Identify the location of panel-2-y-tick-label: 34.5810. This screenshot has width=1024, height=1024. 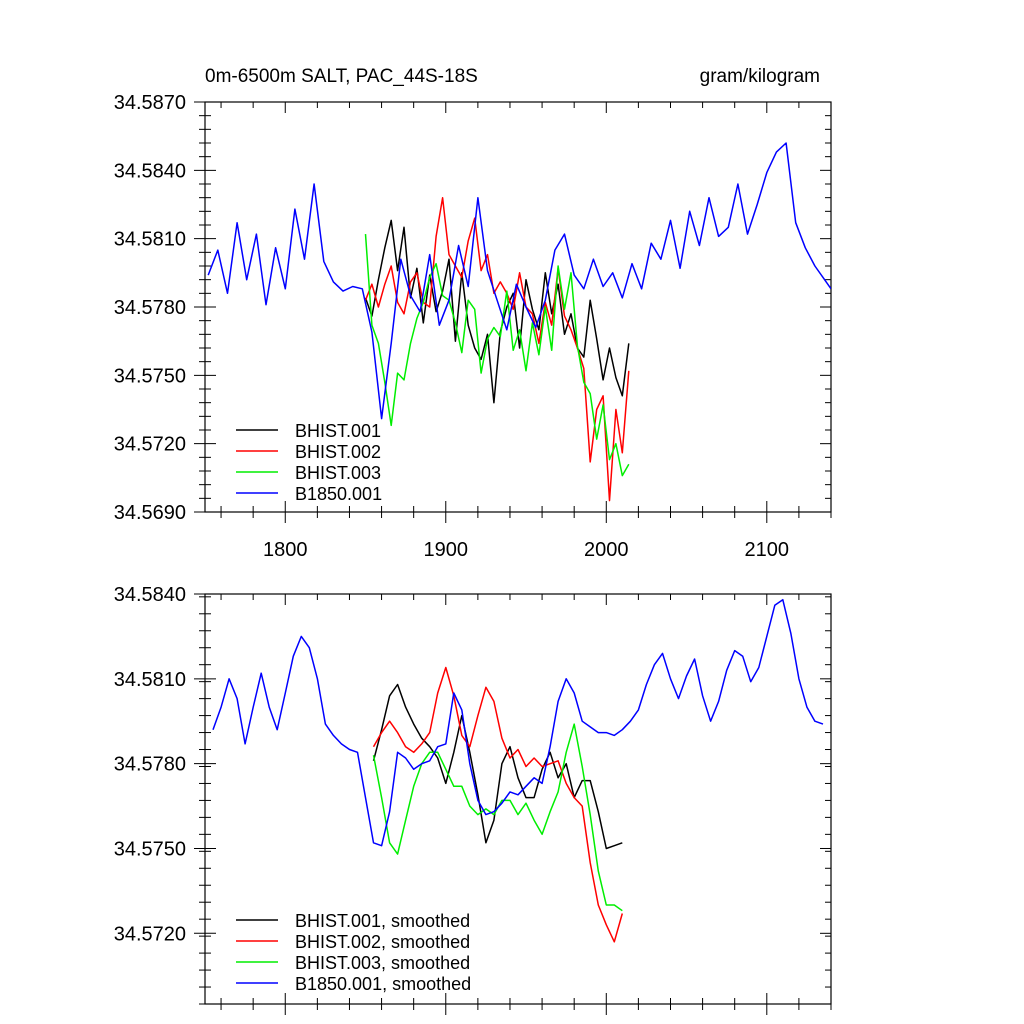
(150, 680).